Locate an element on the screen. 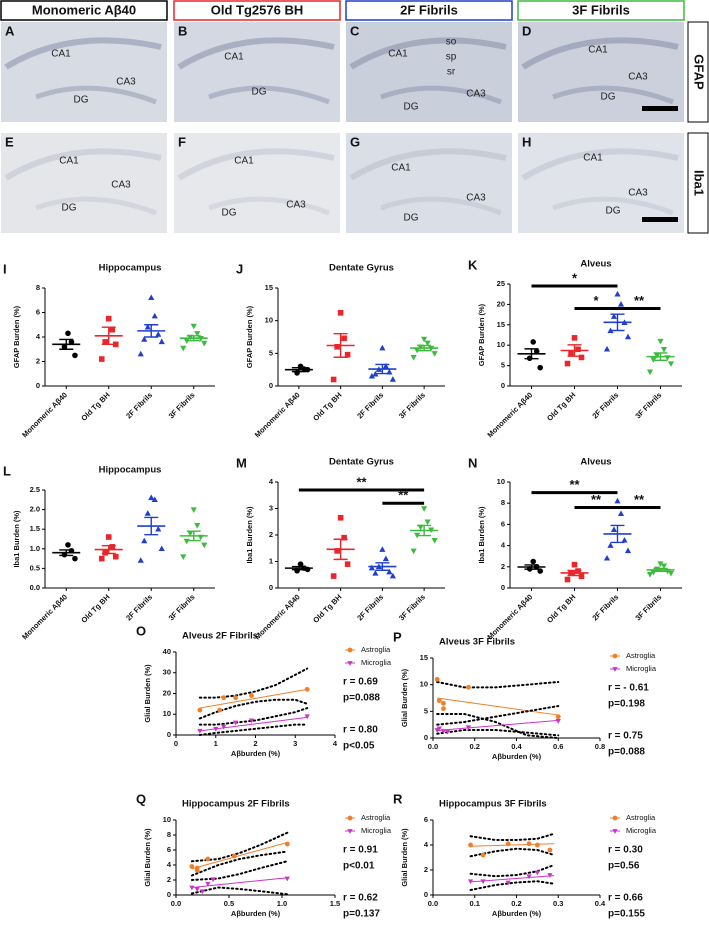 The image size is (709, 930). region-label: so is located at coordinates (451, 42).